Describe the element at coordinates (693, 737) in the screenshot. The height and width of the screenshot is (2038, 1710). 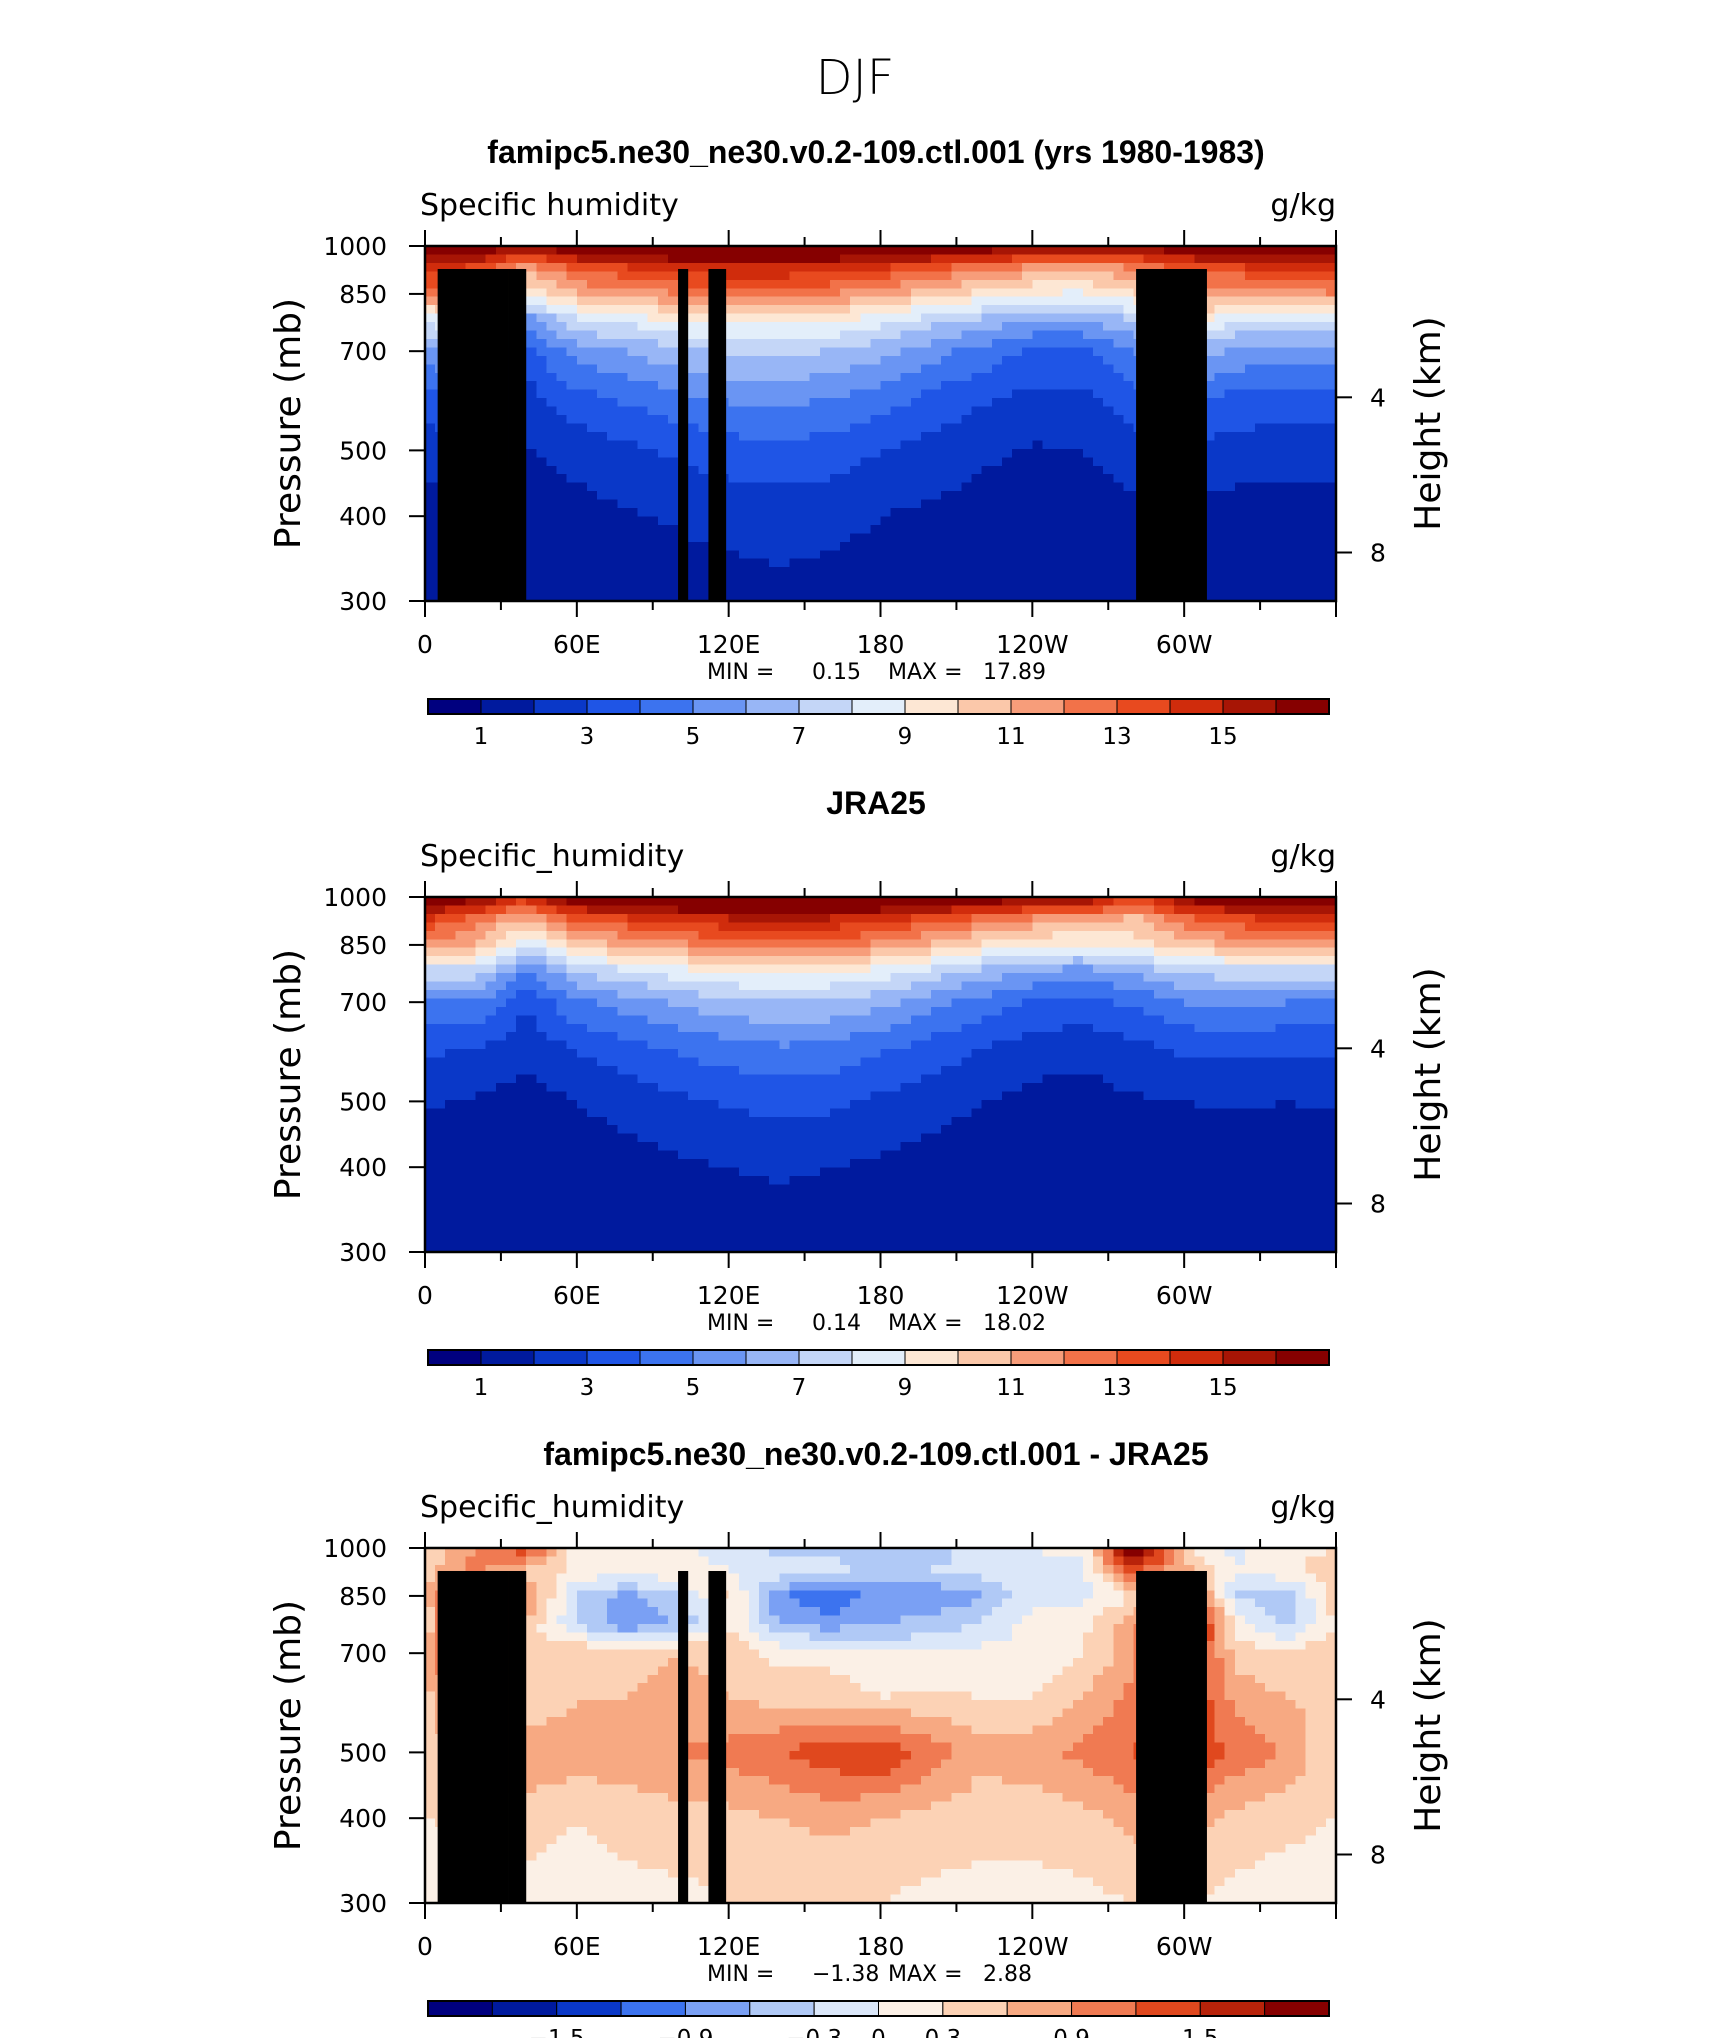
I see `colorbar-label: 5` at that location.